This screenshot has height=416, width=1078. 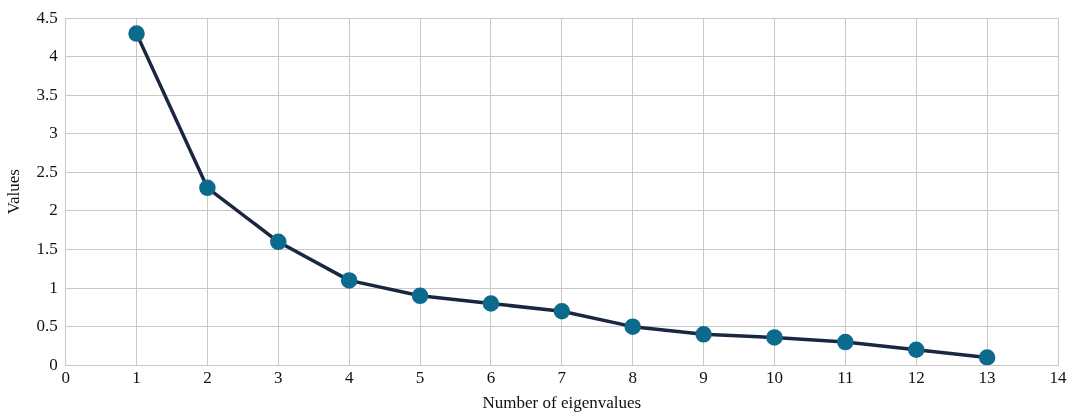 I want to click on y-tick-label: 3.5, so click(x=47, y=94).